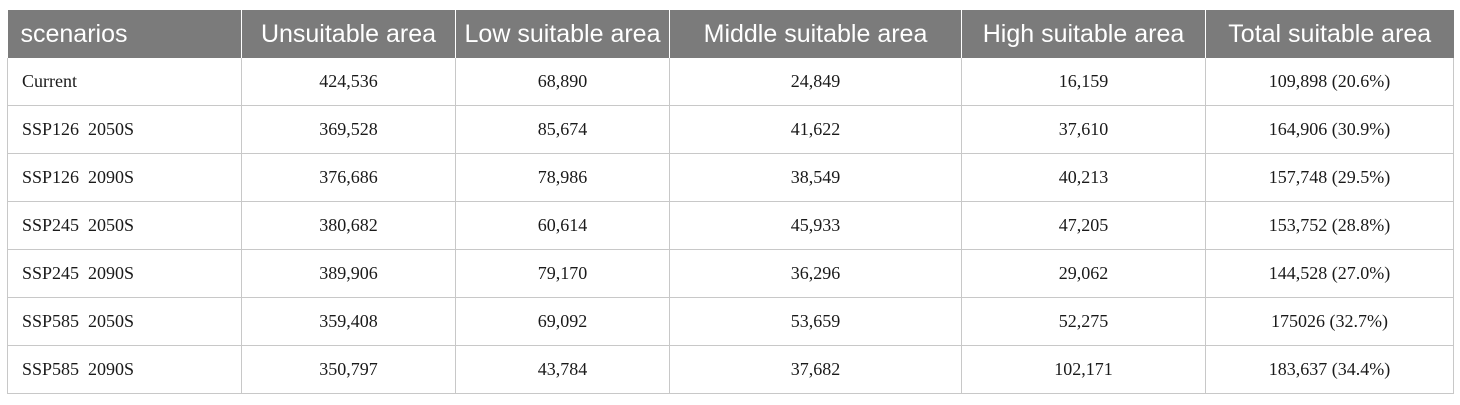 This screenshot has width=1460, height=405. I want to click on unsuitable-cell: 389,906, so click(348, 273).